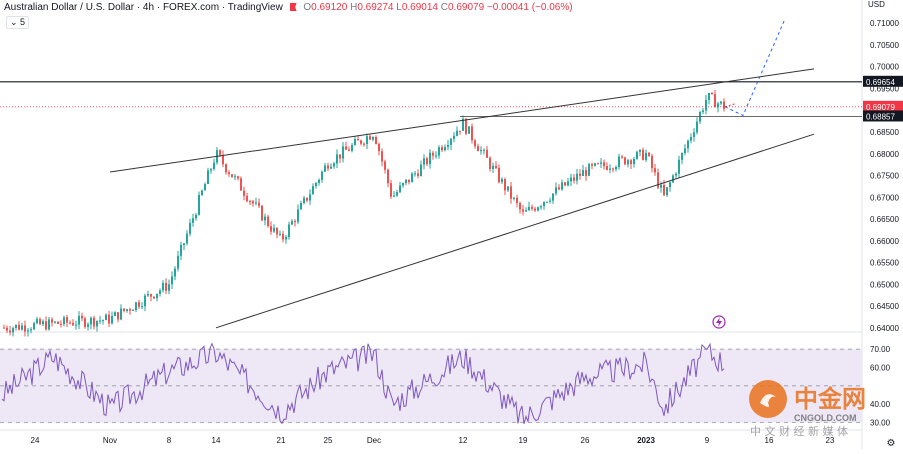  What do you see at coordinates (18, 22) in the screenshot?
I see `indicators-toggle: ⌄ 5` at bounding box center [18, 22].